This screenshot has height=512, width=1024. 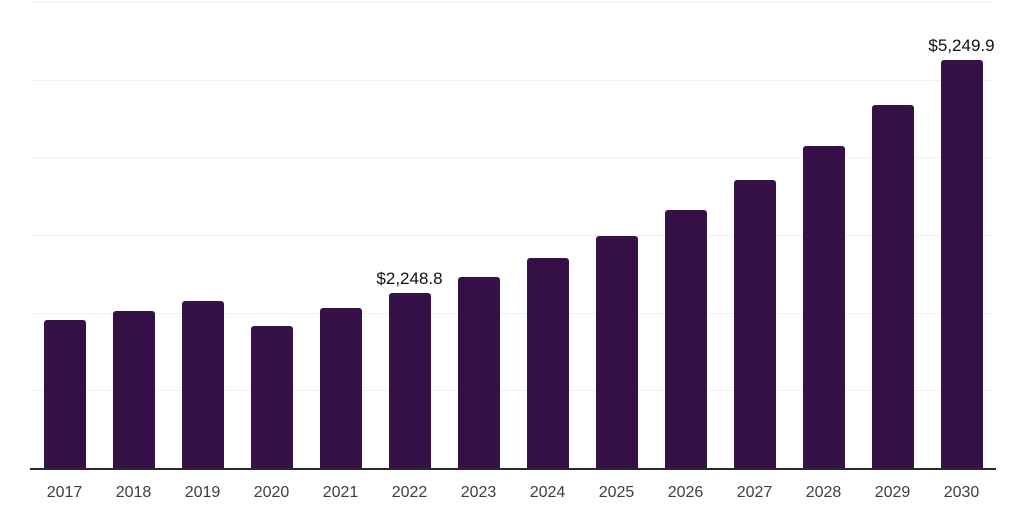 What do you see at coordinates (961, 492) in the screenshot?
I see `x-tick-2030: 2030` at bounding box center [961, 492].